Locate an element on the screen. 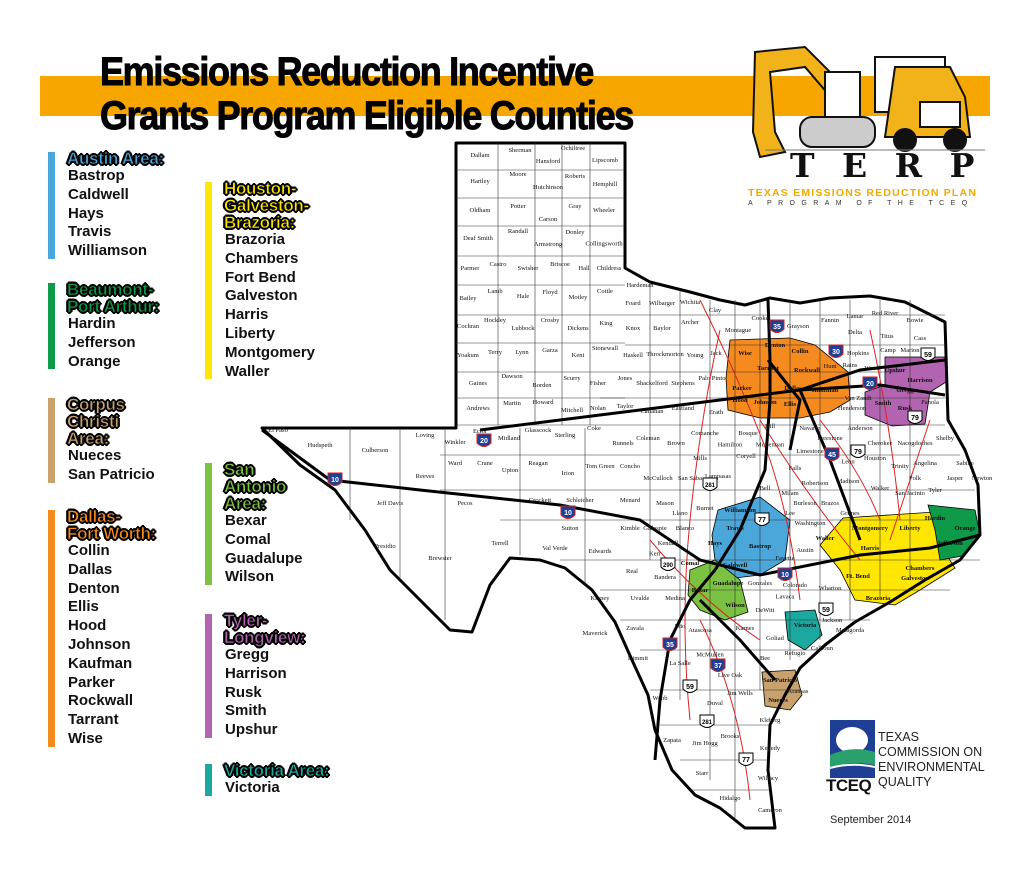 The width and height of the screenshot is (1030, 869). county-label: Cooke is located at coordinates (760, 318).